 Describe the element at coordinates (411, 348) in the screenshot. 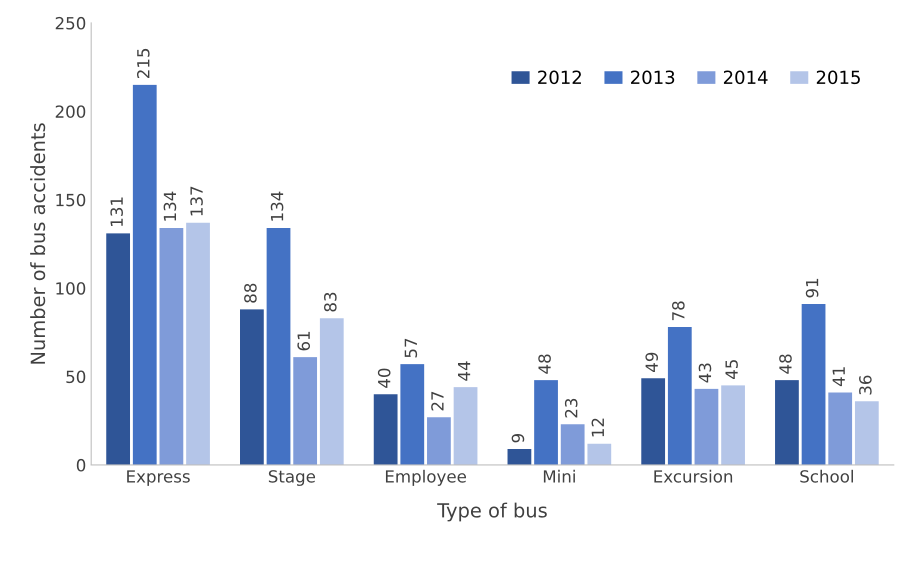

I see `data-label: 57` at that location.